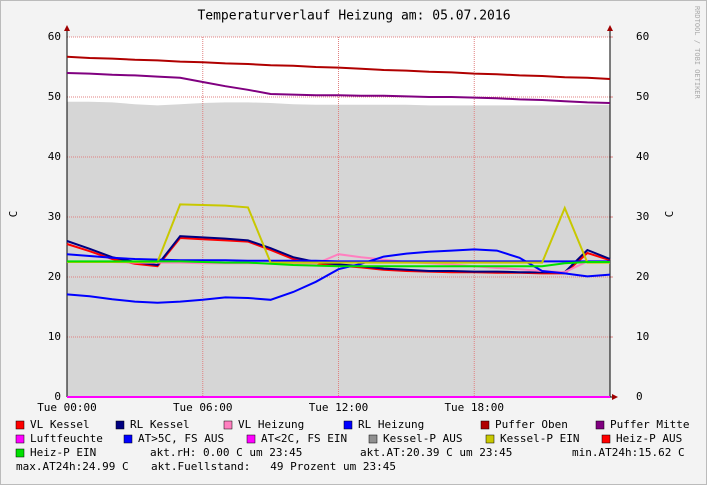 Image resolution: width=707 pixels, height=485 pixels. Describe the element at coordinates (649, 438) in the screenshot. I see `legend-label: Heiz-P AUS` at that location.